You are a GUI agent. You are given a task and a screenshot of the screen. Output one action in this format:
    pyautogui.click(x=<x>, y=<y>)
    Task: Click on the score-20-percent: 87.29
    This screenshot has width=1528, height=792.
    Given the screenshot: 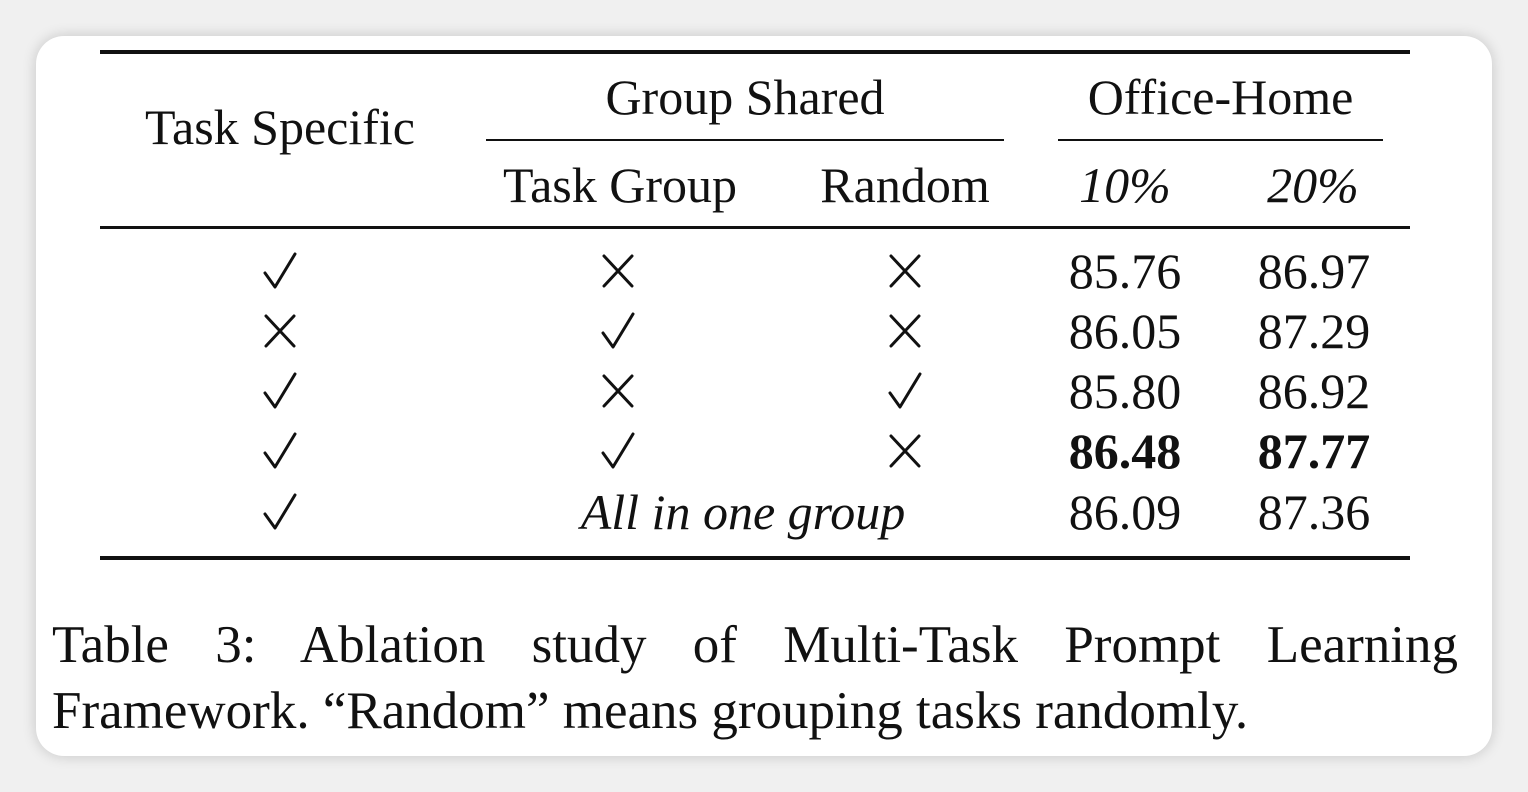 What is the action you would take?
    pyautogui.click(x=1314, y=331)
    